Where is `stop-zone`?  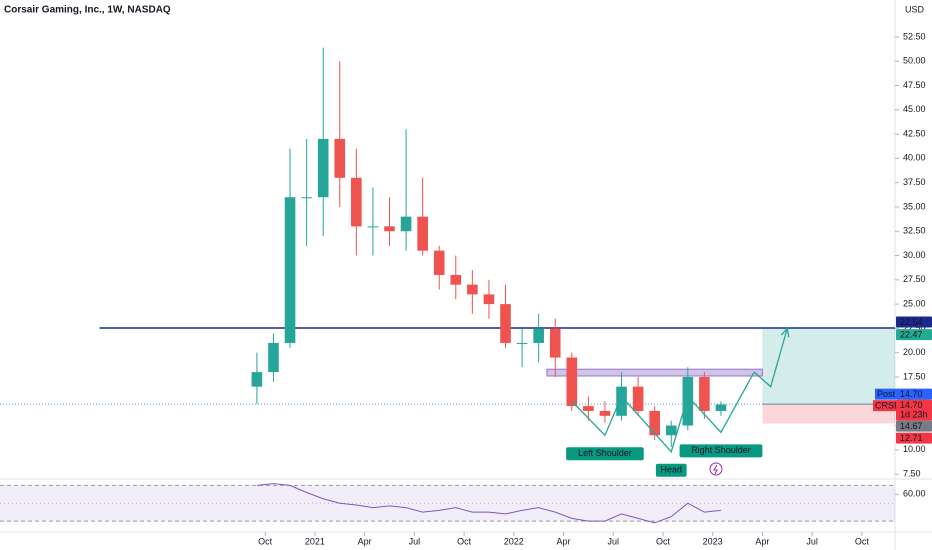
stop-zone is located at coordinates (828, 414).